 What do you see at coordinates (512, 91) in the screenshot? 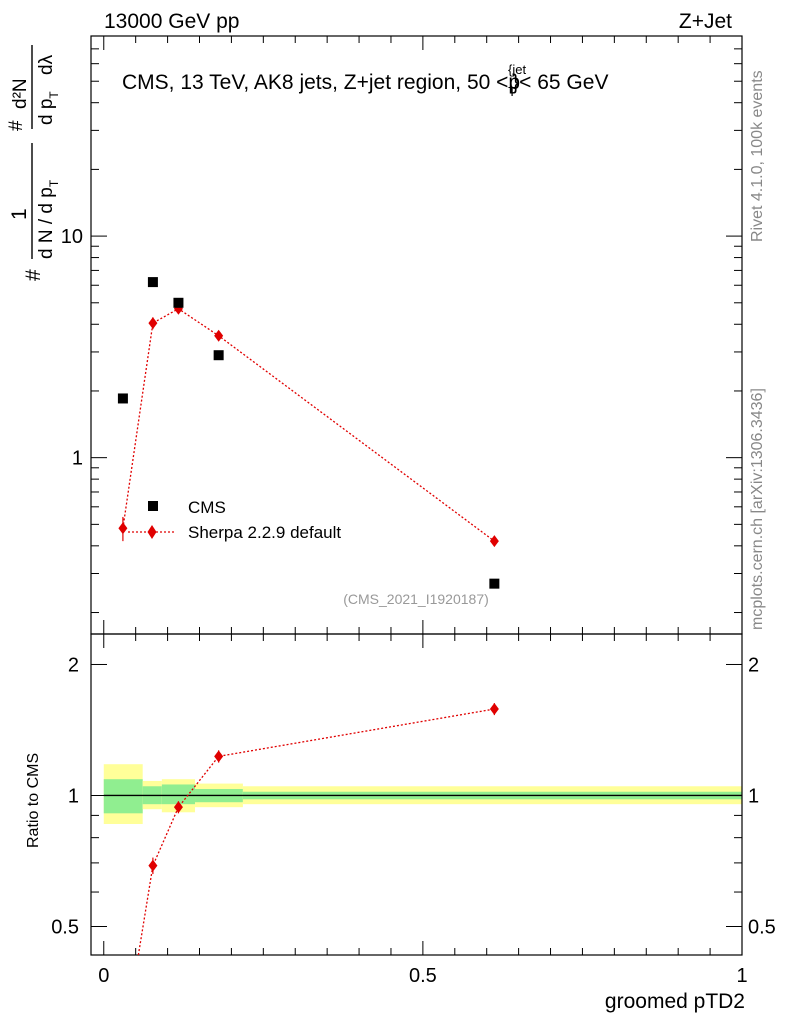
I see `title-sub: T` at bounding box center [512, 91].